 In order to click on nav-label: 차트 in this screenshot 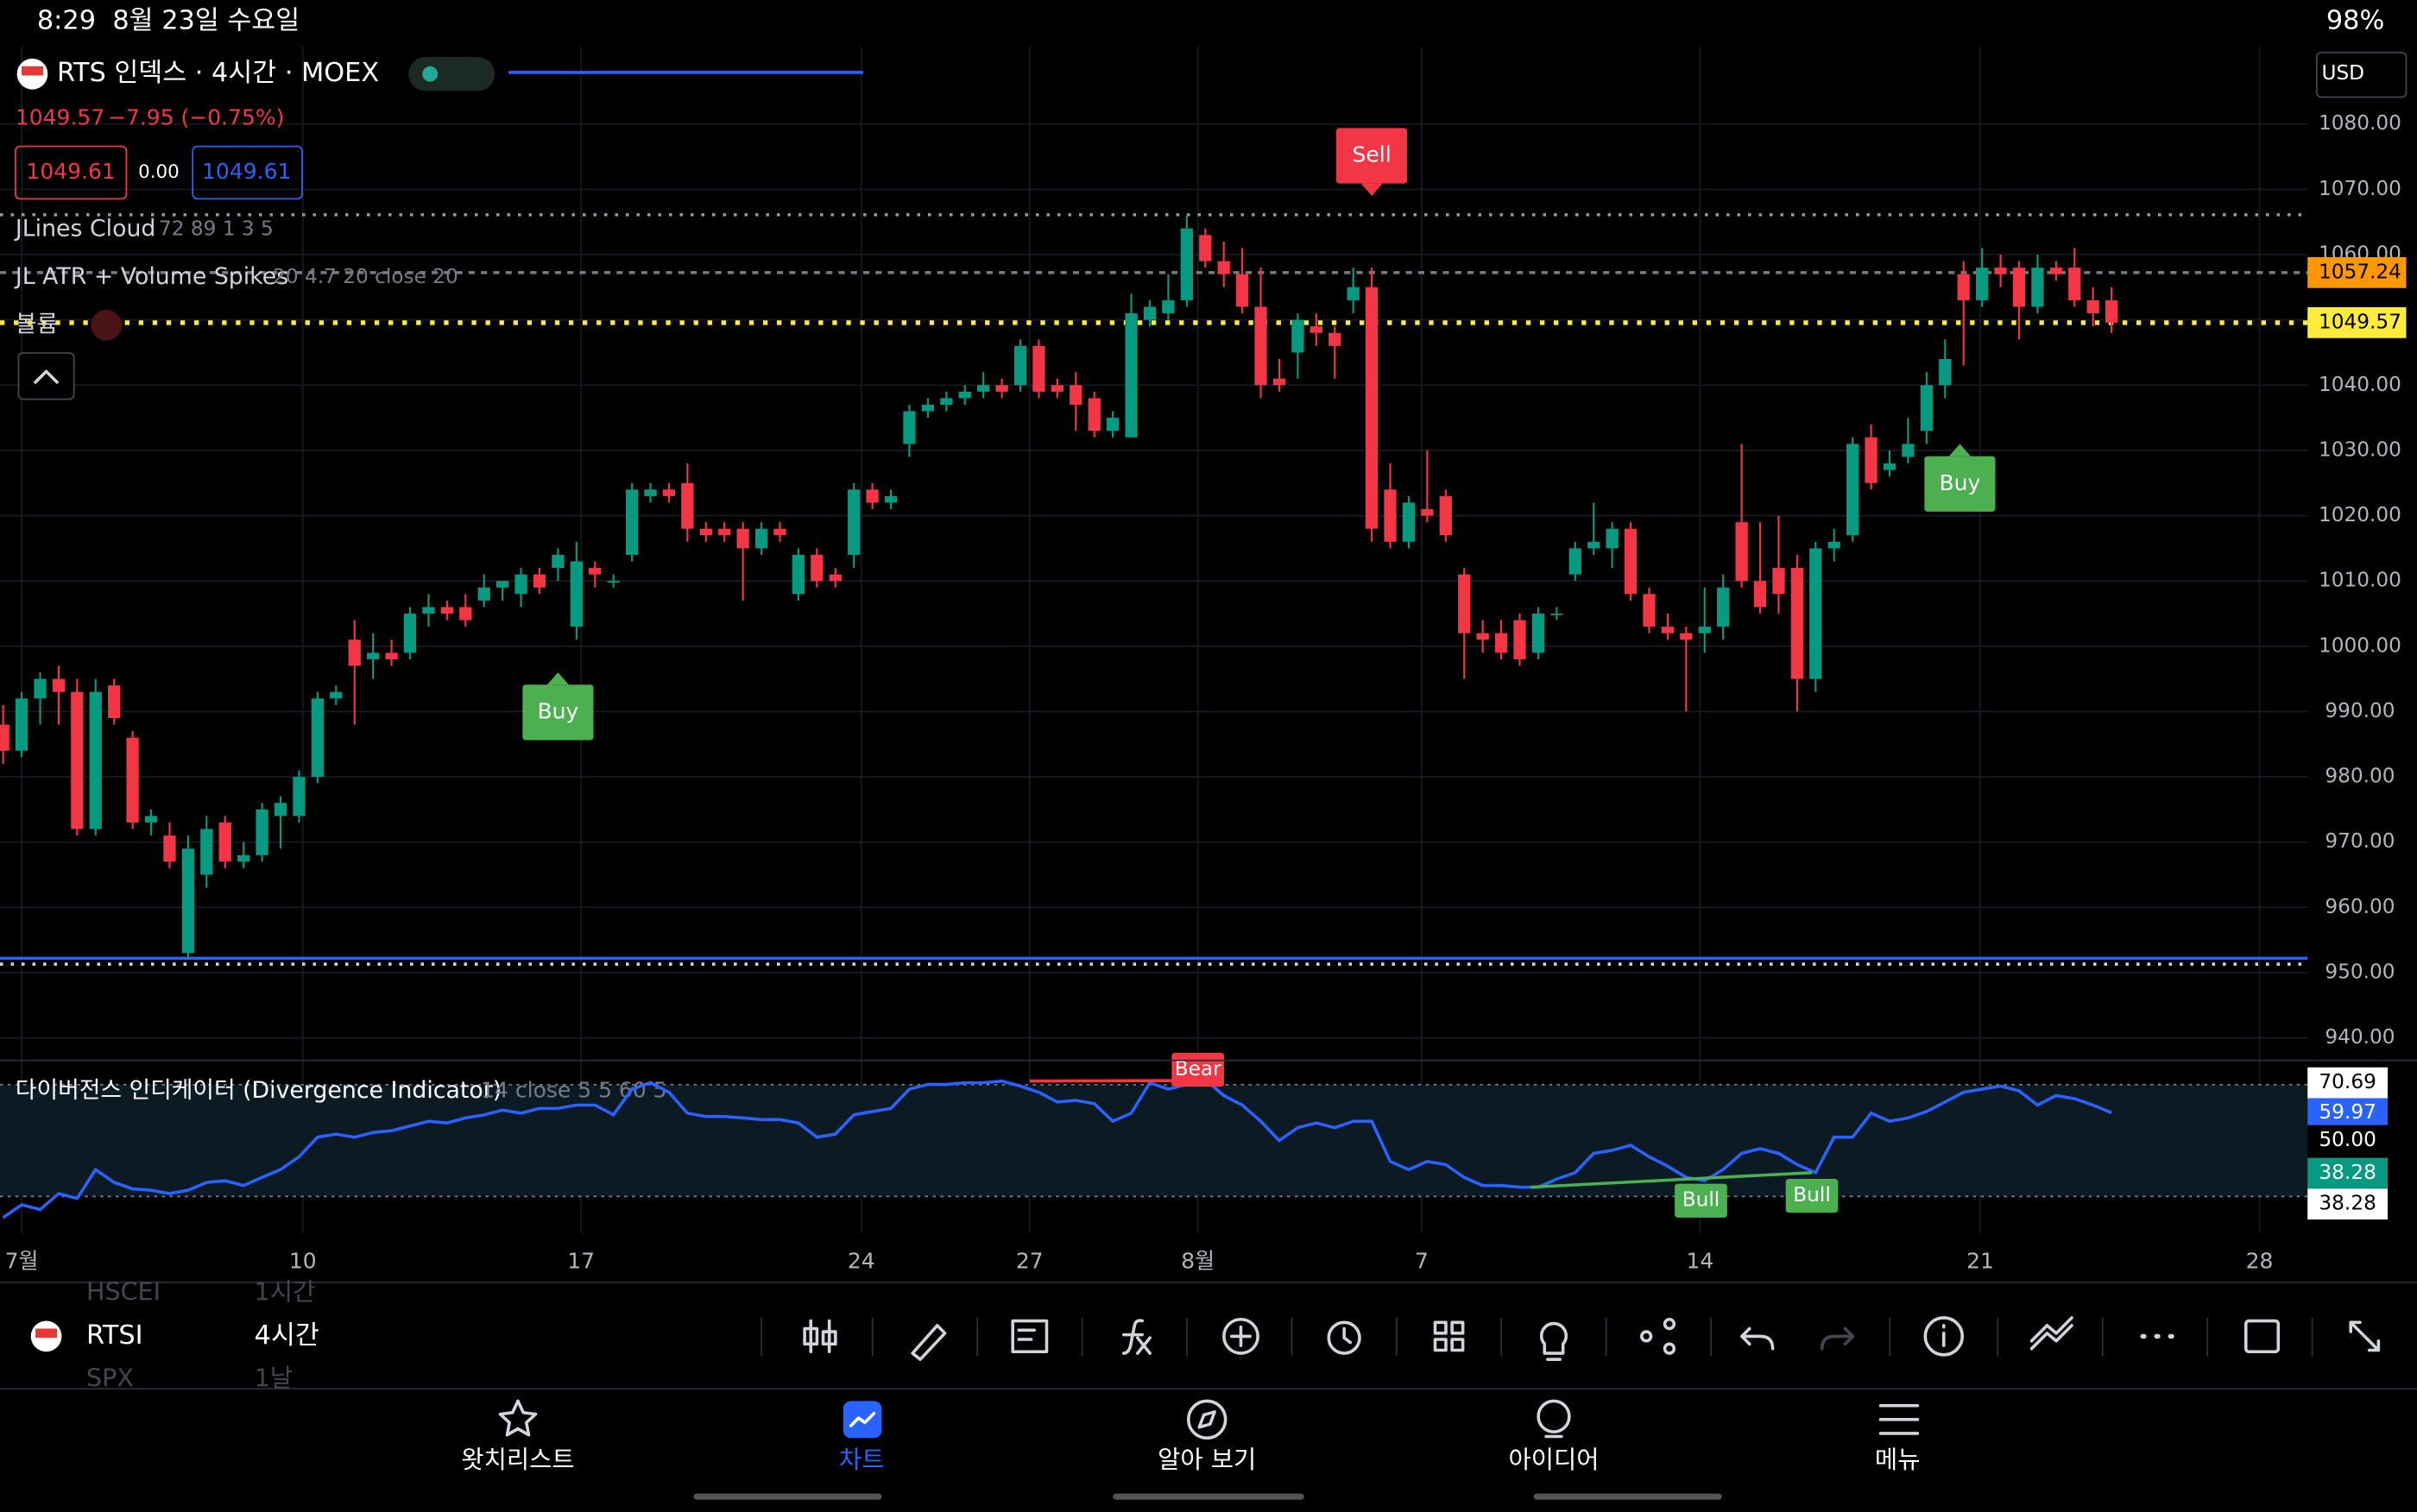, I will do `click(862, 1459)`.